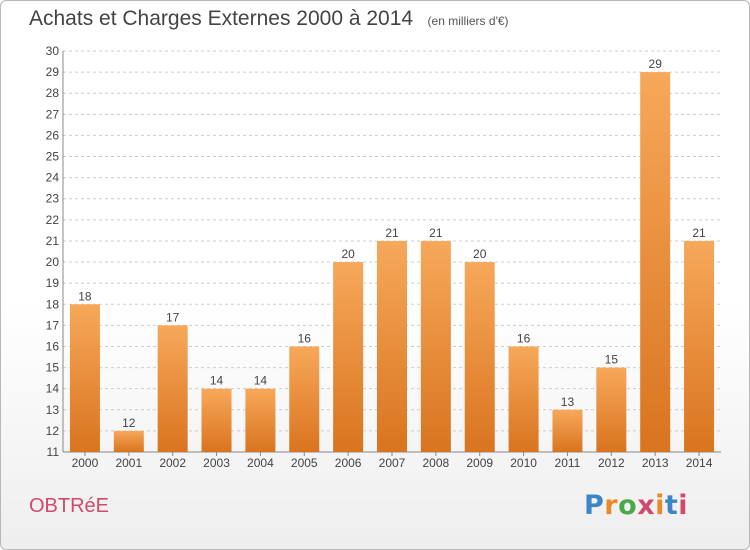 The image size is (750, 550). Describe the element at coordinates (53, 199) in the screenshot. I see `y-tick-label: 23` at that location.